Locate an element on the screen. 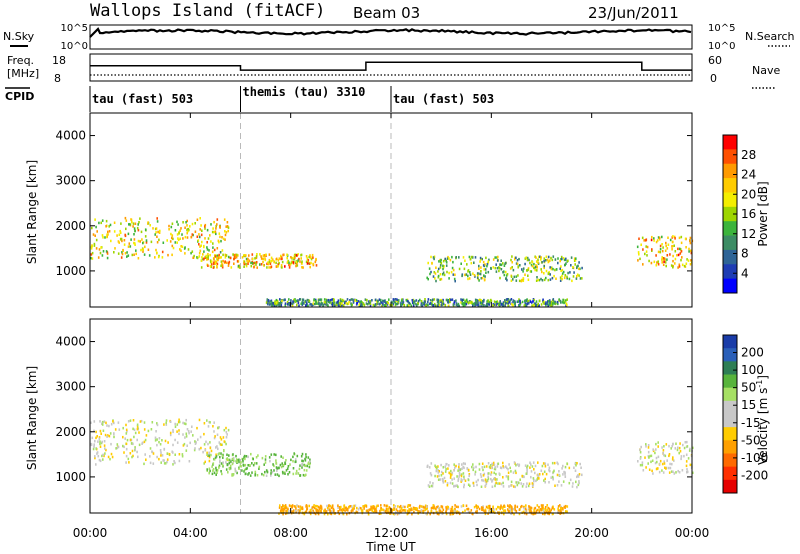  cpid-segment-label: tau (fast) 503 is located at coordinates (142, 99).